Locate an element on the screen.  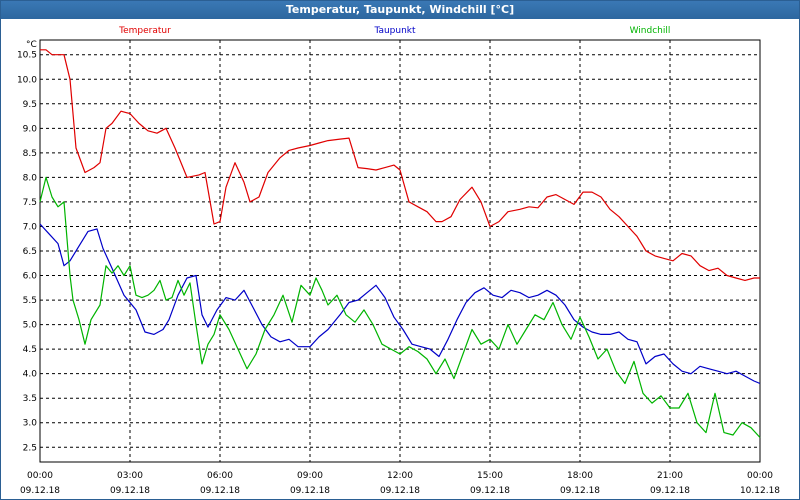
x-tick-time-label: 03:00 is located at coordinates (130, 476).